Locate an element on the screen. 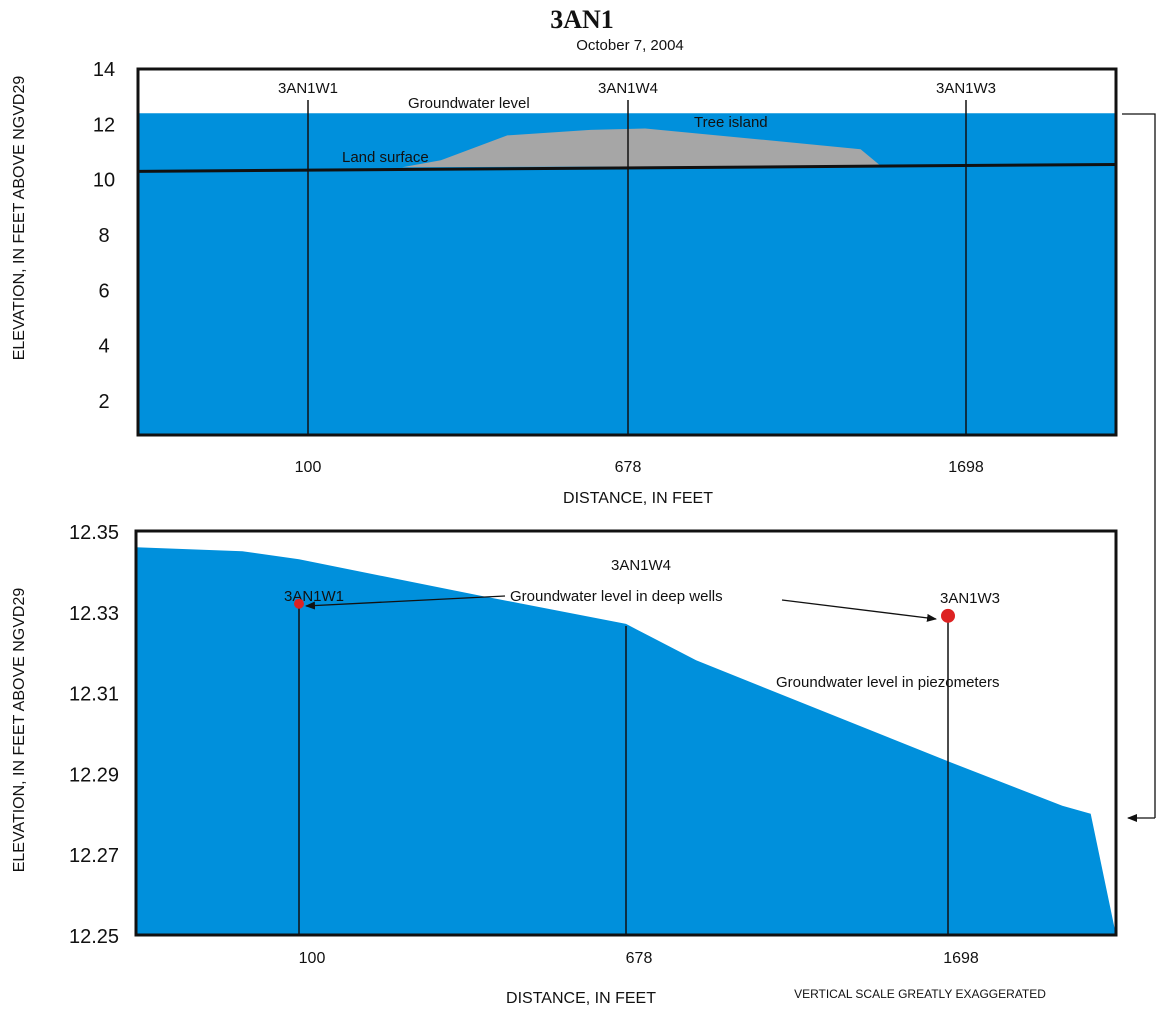 This screenshot has width=1159, height=1009. figure-title: 3AN1 is located at coordinates (582, 19).